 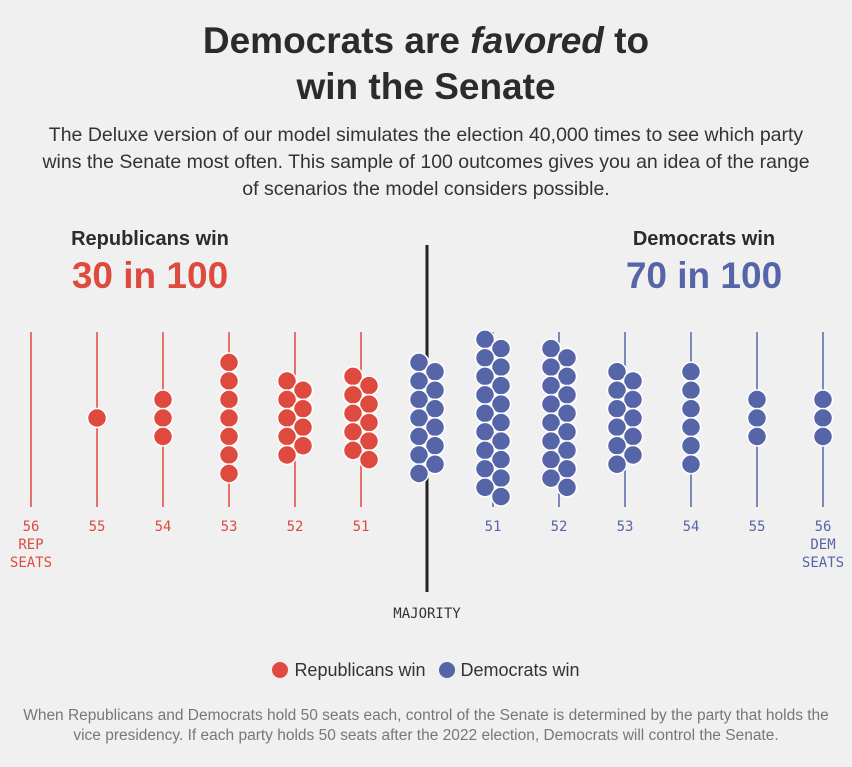 What do you see at coordinates (520, 670) in the screenshot?
I see `legend-label: Democrats win` at bounding box center [520, 670].